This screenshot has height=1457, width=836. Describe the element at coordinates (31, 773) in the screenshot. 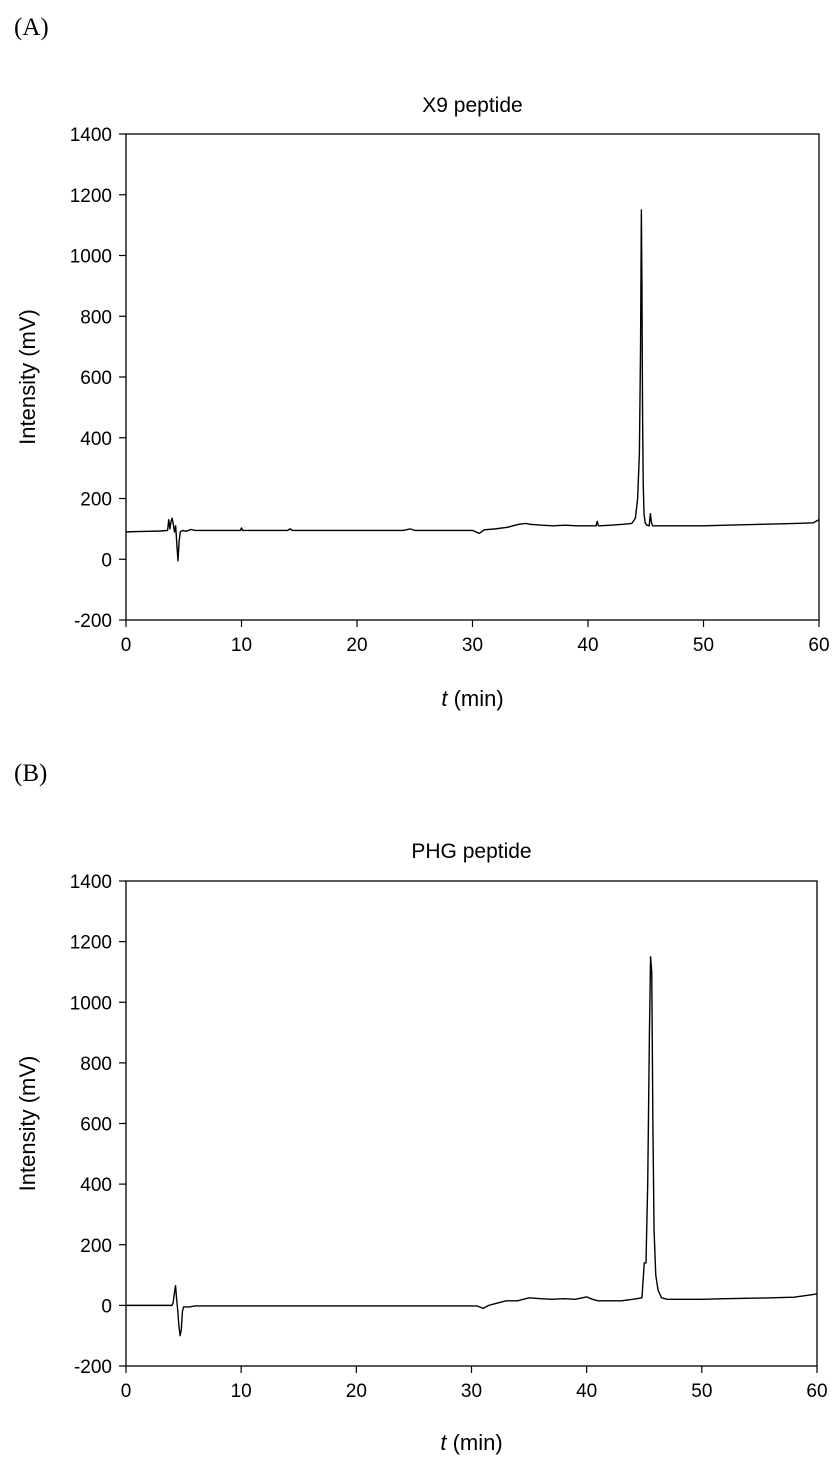

I see `panel-label-b: (B)` at that location.